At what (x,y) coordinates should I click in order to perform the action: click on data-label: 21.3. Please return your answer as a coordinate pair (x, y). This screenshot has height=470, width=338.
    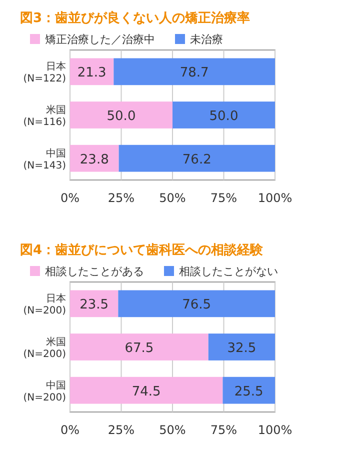
    Looking at the image, I should click on (91, 73).